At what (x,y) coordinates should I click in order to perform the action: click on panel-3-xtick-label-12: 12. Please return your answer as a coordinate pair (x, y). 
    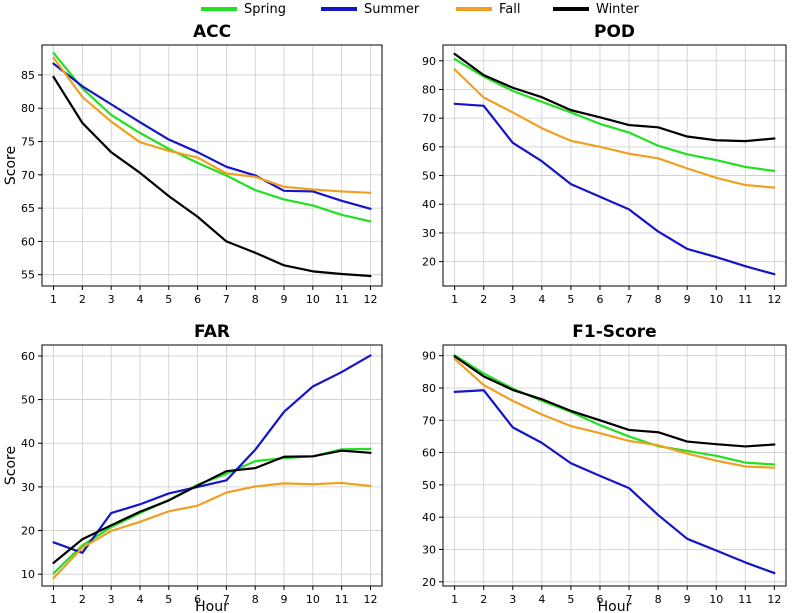
    Looking at the image, I should click on (370, 599).